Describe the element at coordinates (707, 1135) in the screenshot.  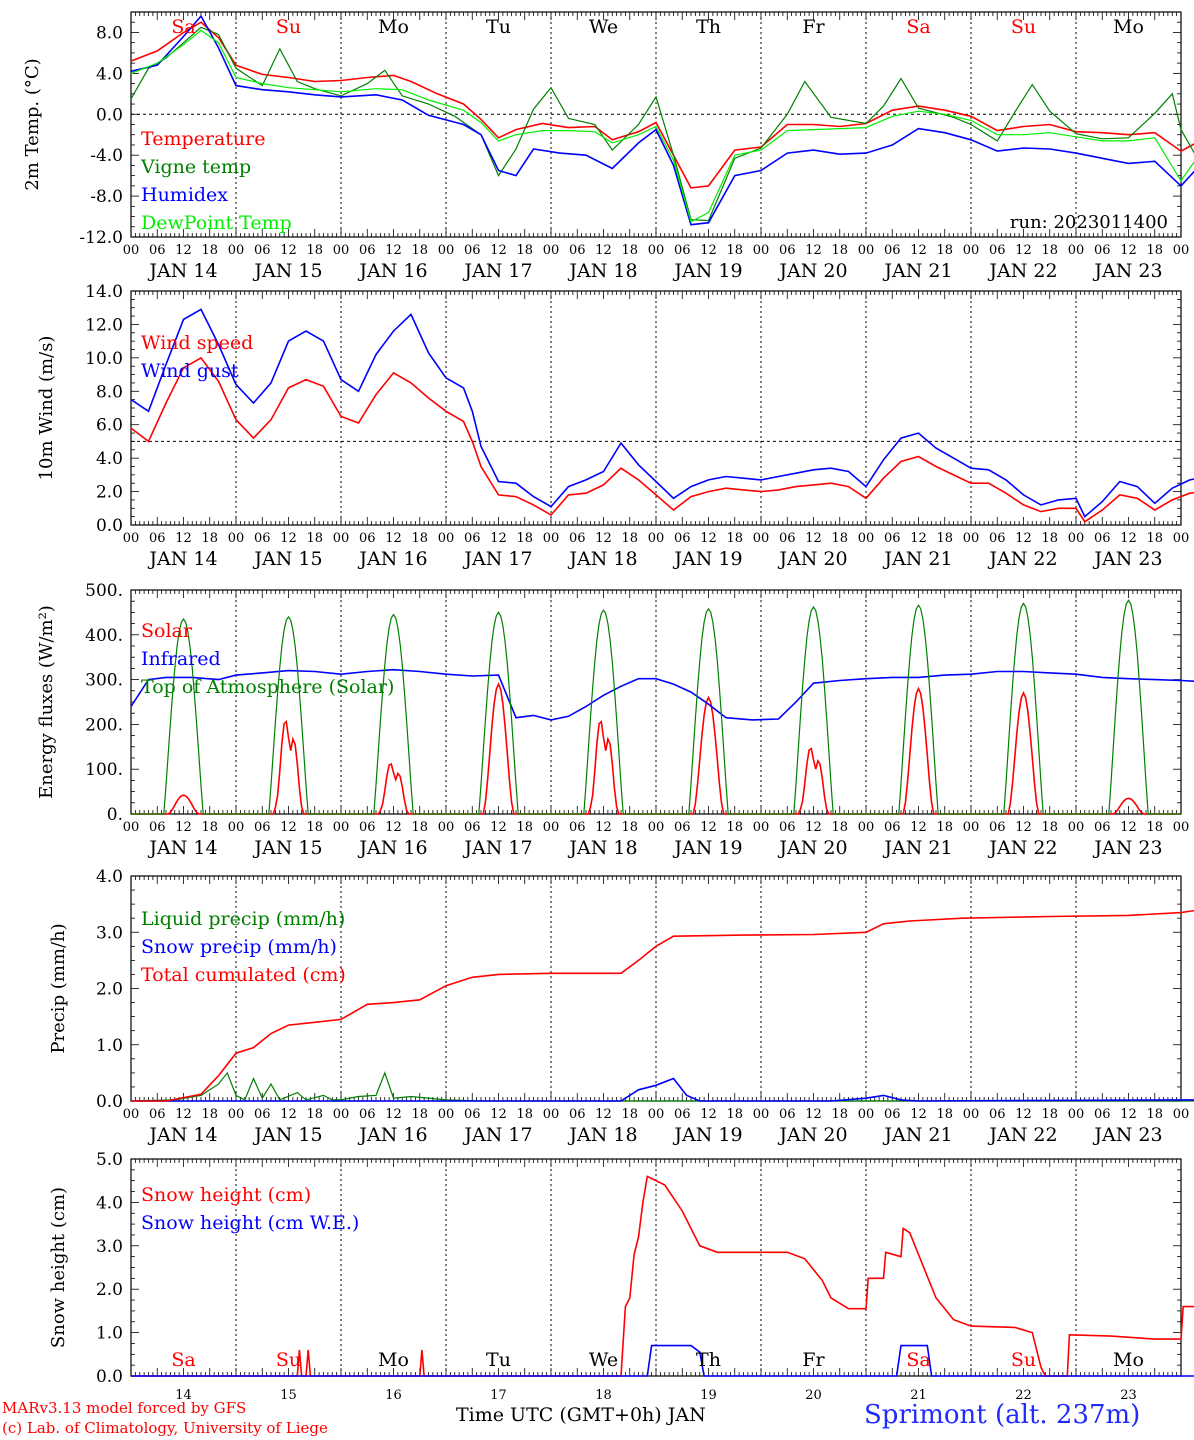
I see `day-date-label: JAN 19` at that location.